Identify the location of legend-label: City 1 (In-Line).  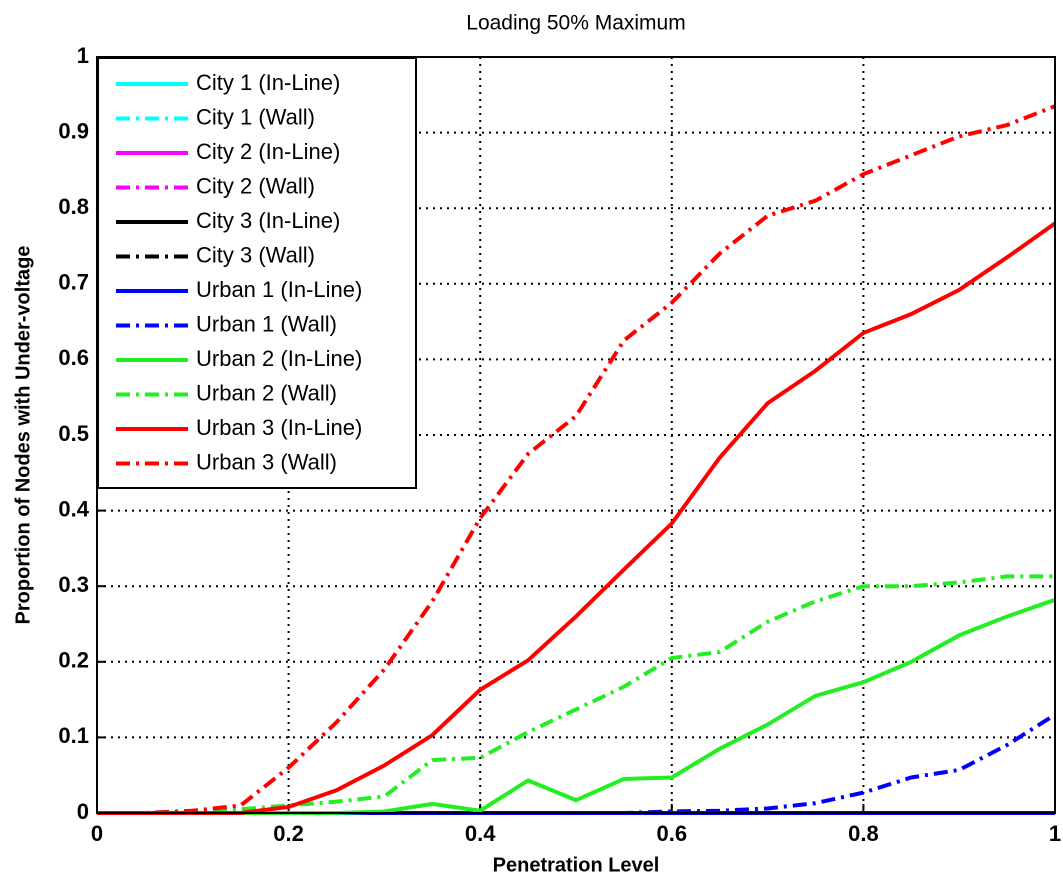
(268, 82).